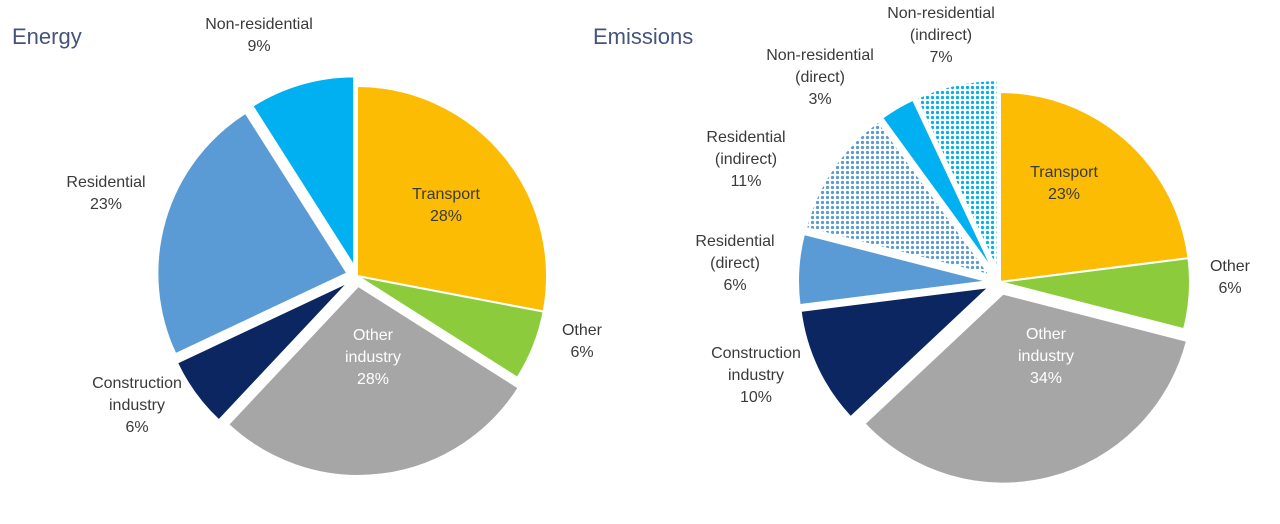  Describe the element at coordinates (373, 357) in the screenshot. I see `energy-label-other-industry: Other industry 28%` at that location.